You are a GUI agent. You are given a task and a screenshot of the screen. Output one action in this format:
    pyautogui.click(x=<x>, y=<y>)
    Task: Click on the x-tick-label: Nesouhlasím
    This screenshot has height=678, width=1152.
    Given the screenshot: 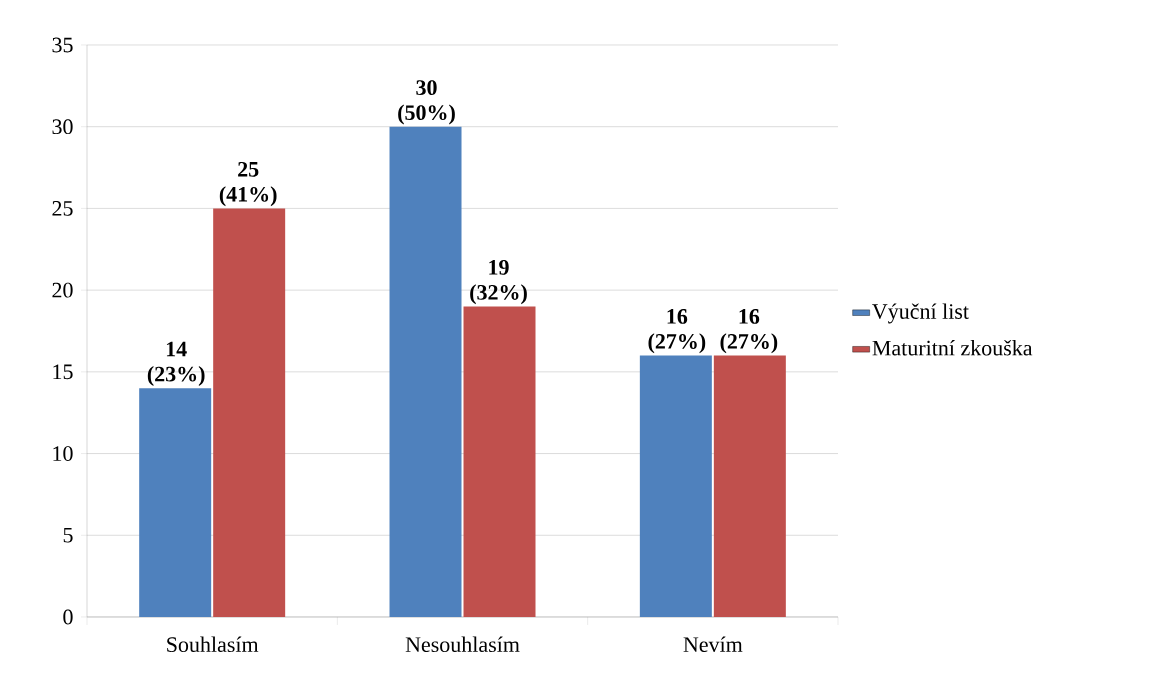 What is the action you would take?
    pyautogui.click(x=462, y=644)
    